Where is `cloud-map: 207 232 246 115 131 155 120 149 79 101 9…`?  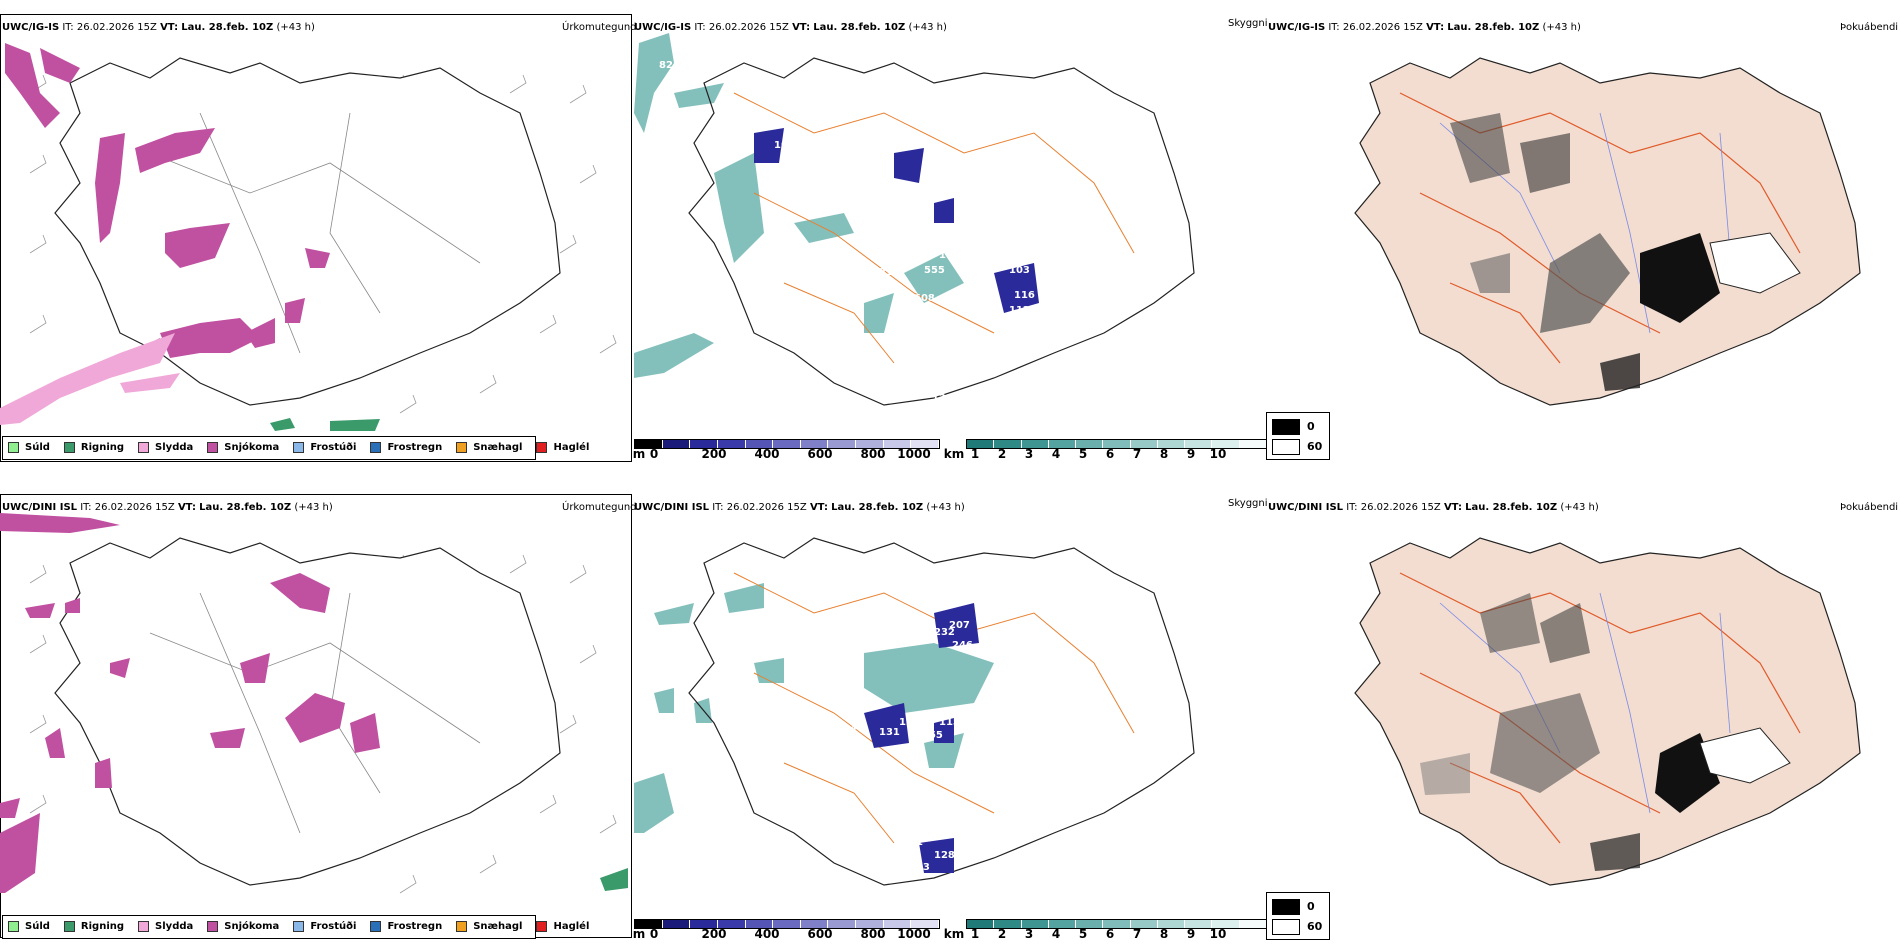 cloud-map: 207 232 246 115 131 155 120 149 79 101 9… is located at coordinates (914, 711).